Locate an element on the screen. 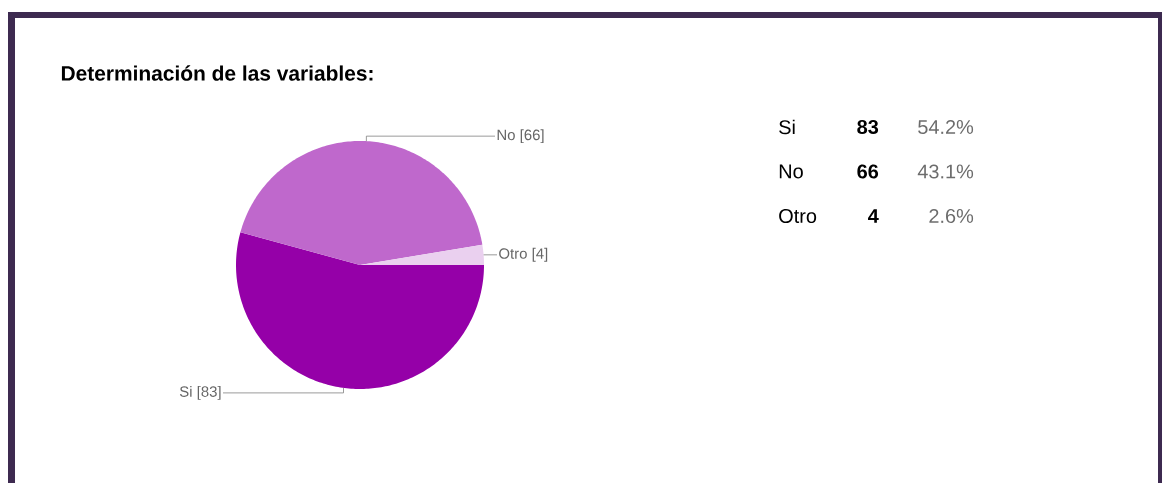 This screenshot has height=483, width=1170. text: 66 is located at coordinates (868, 171).